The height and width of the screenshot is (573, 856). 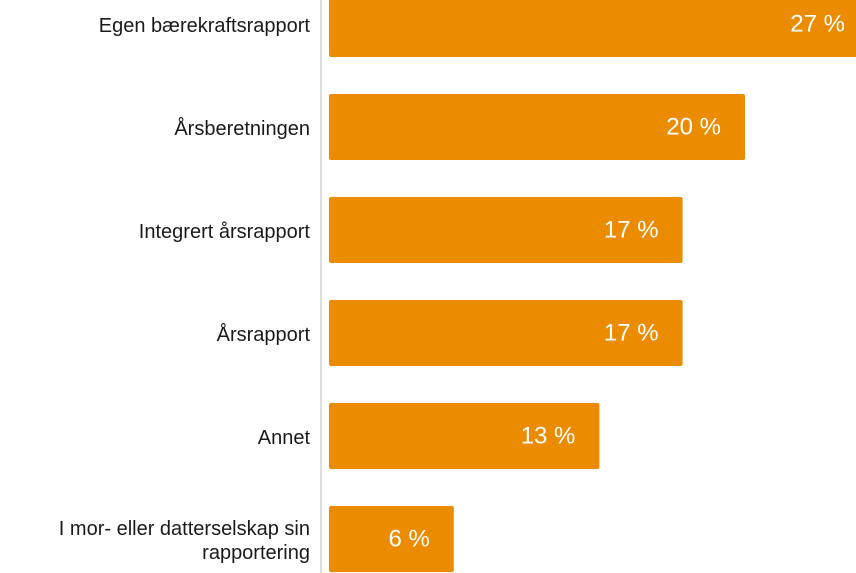 What do you see at coordinates (693, 126) in the screenshot?
I see `value-label: 20 %` at bounding box center [693, 126].